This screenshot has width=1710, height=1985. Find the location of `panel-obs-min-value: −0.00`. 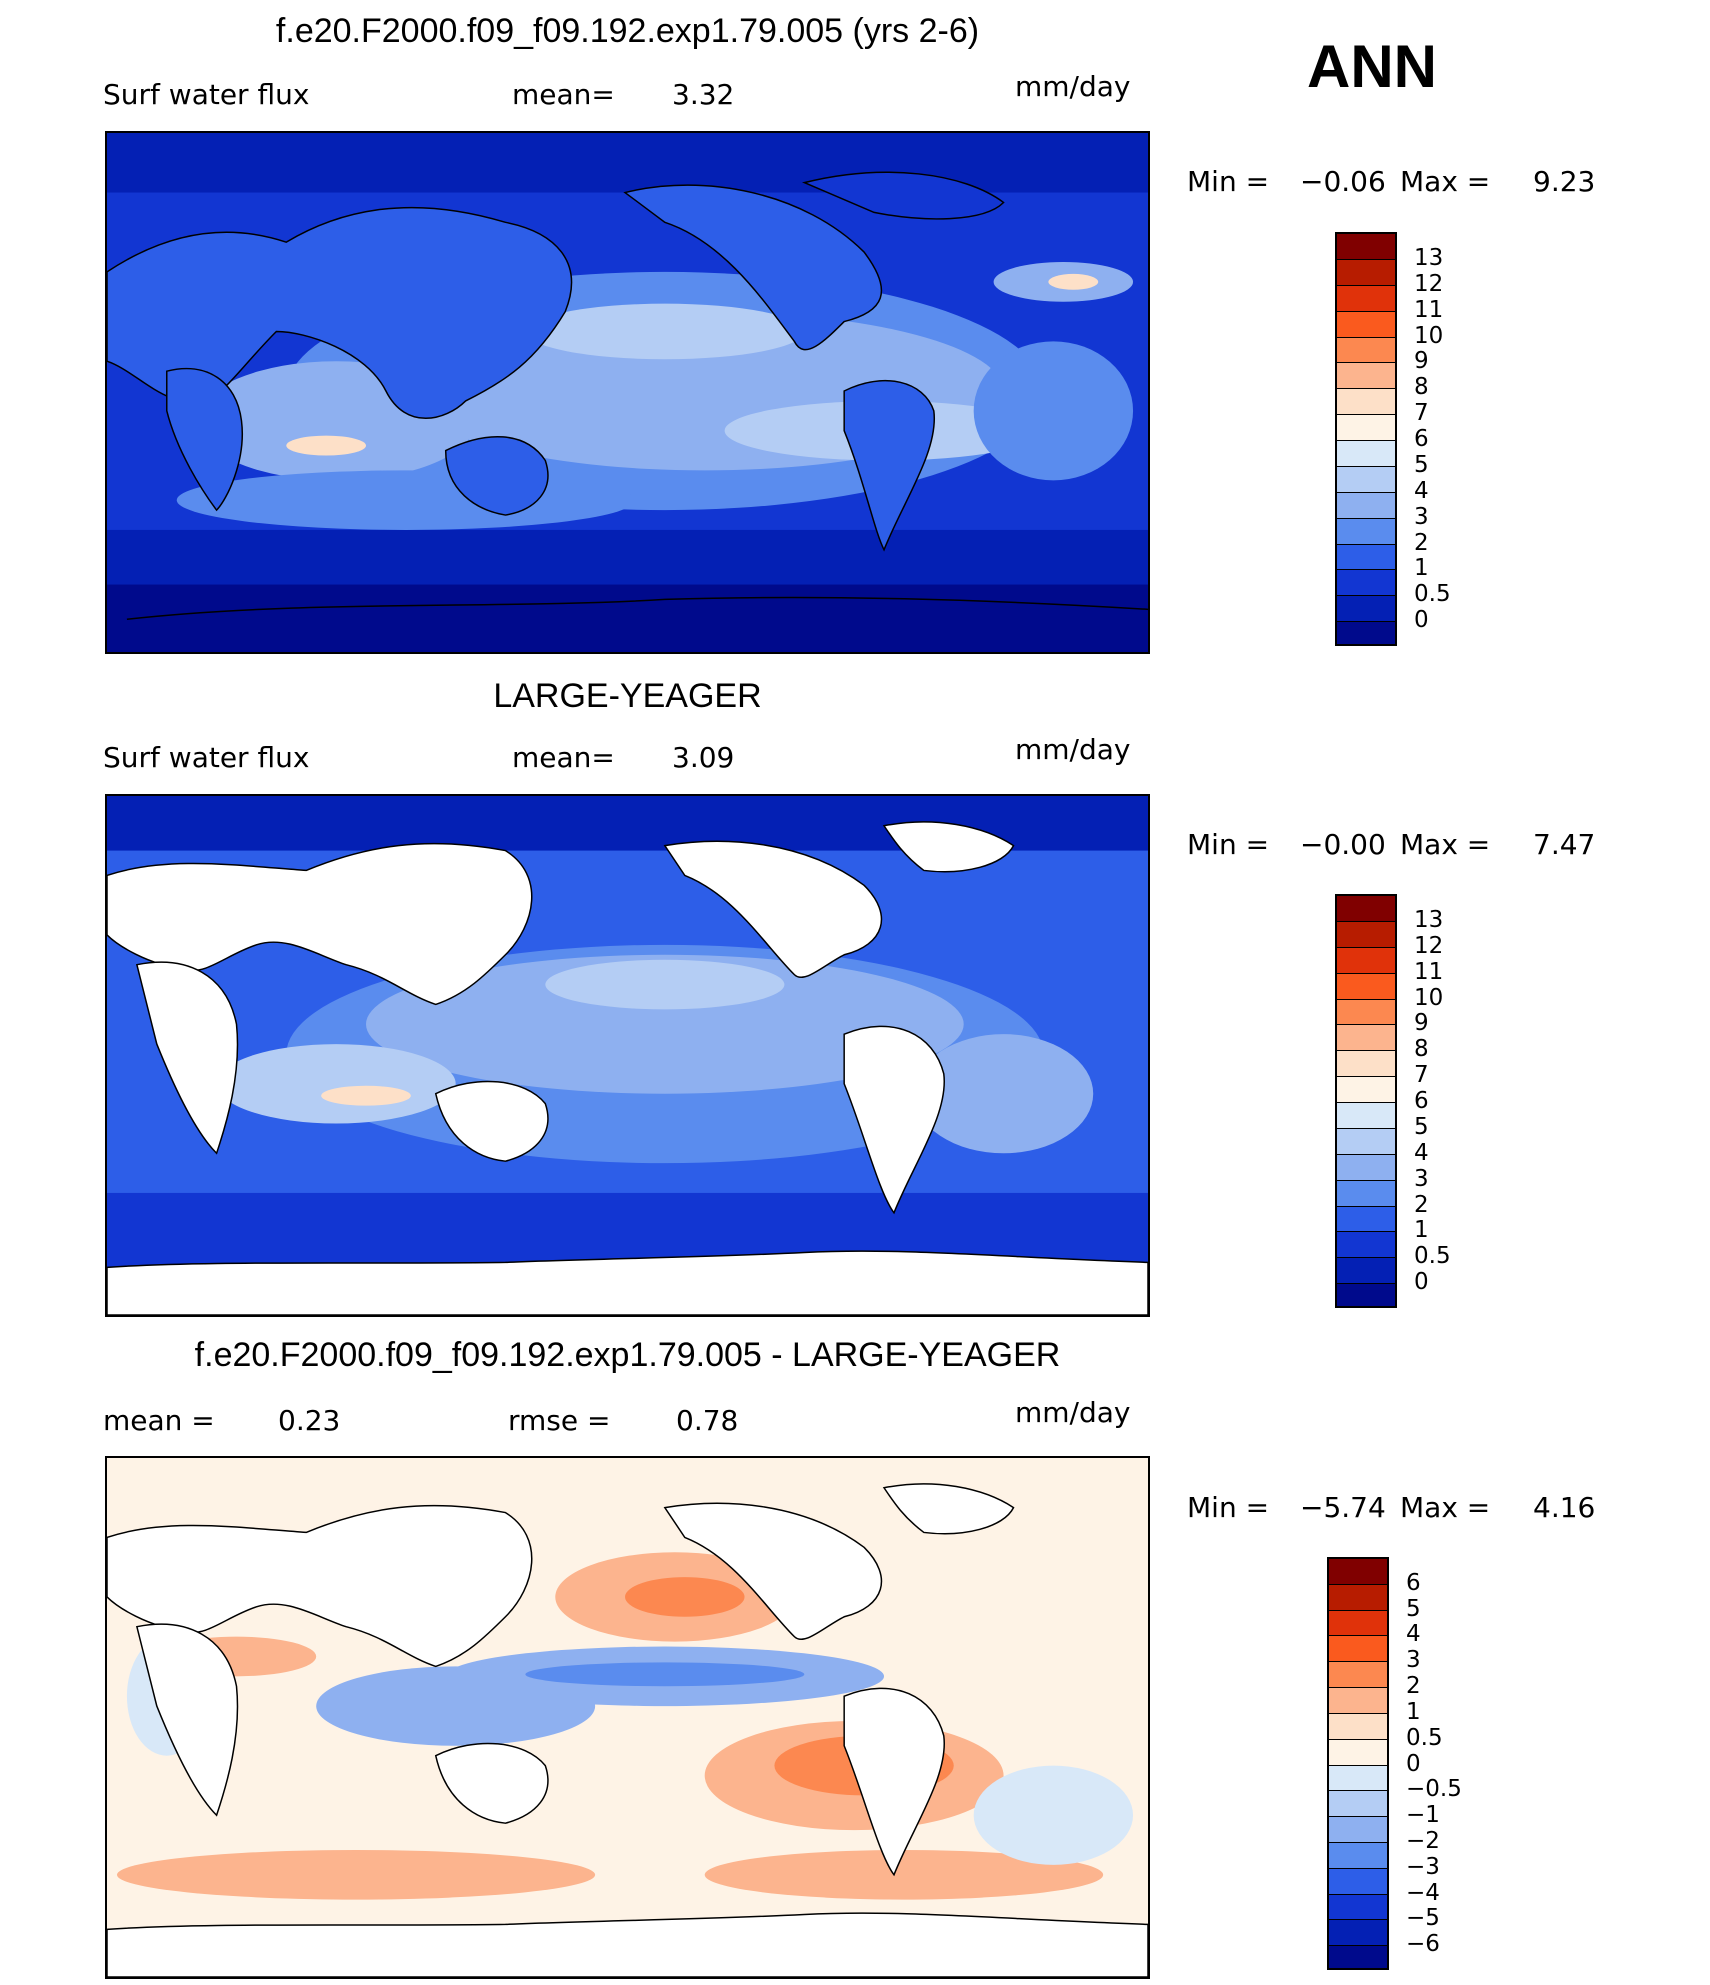

panel-obs-min-value: −0.00 is located at coordinates (1343, 844).